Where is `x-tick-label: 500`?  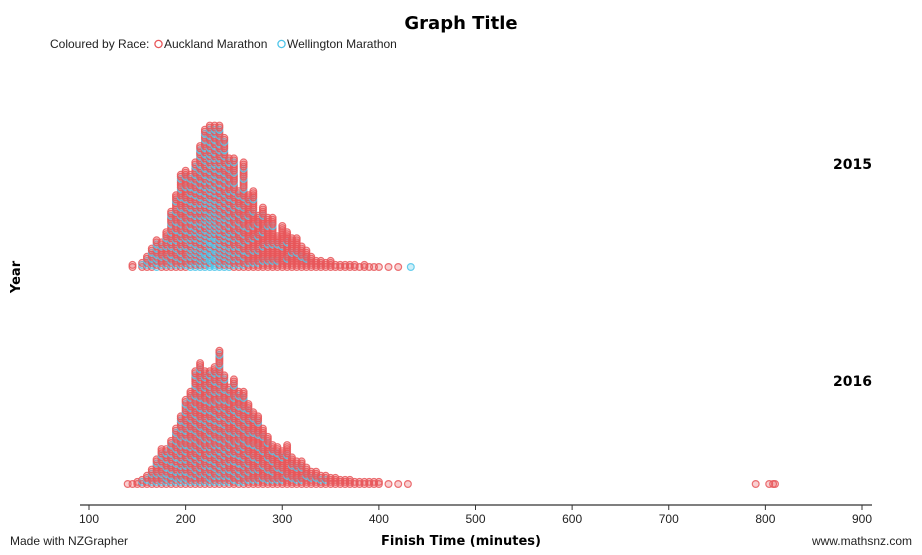
x-tick-label: 500 is located at coordinates (475, 519).